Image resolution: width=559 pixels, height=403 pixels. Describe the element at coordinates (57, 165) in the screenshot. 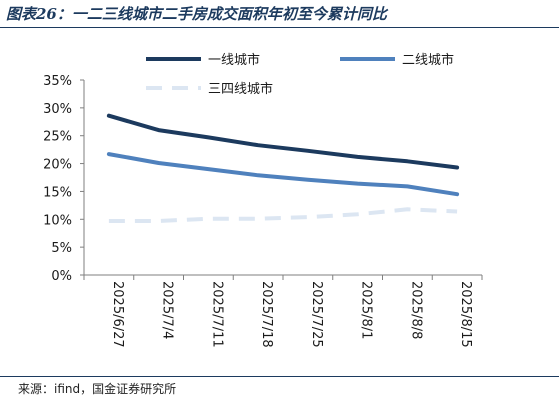

I see `y-tick-label: 20%` at that location.